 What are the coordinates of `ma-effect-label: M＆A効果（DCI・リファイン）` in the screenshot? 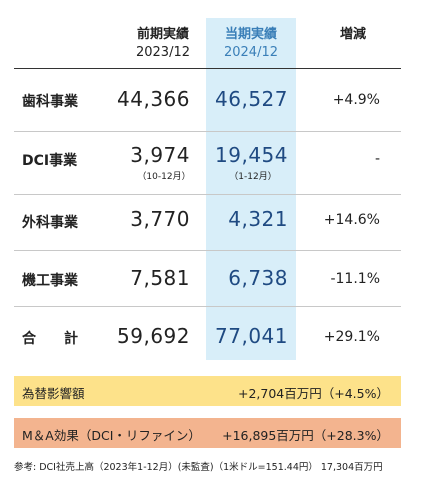 It's located at (111, 435).